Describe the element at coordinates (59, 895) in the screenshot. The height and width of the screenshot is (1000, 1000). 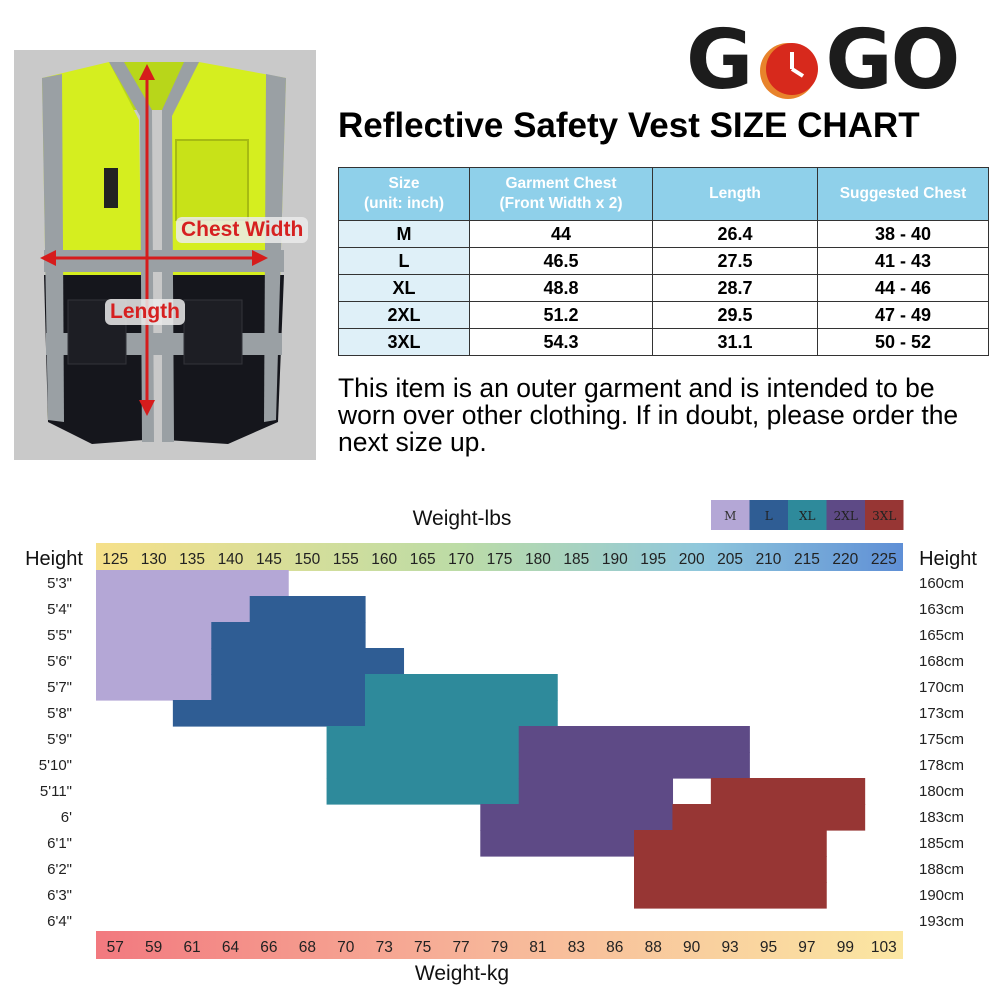
I see `height-ft-tick: 6'3"` at that location.